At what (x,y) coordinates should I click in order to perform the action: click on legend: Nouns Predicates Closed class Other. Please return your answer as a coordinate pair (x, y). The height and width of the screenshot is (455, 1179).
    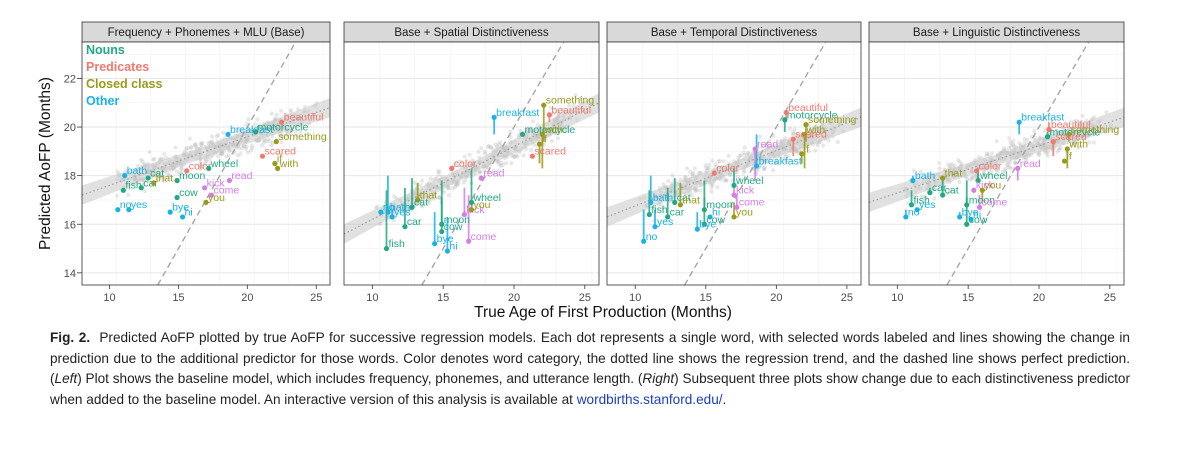
    Looking at the image, I should click on (124, 75).